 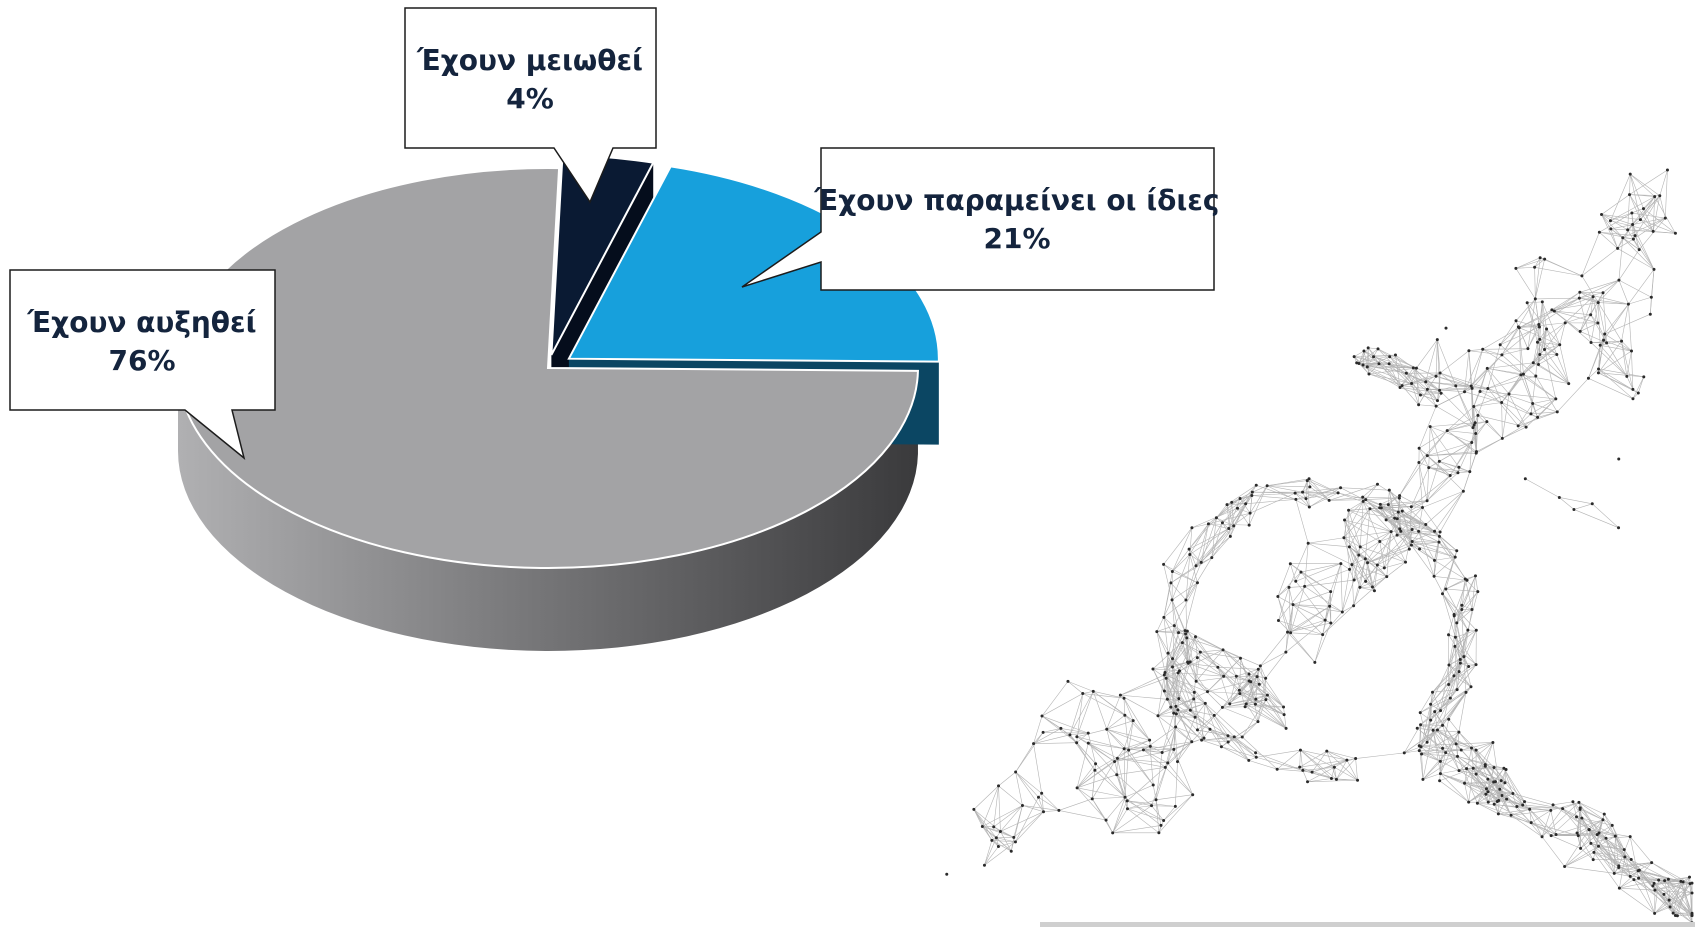 What do you see at coordinates (1017, 200) in the screenshot?
I see `slice-label-unchanged: Έχουν παραμείνει οι ίδιες` at bounding box center [1017, 200].